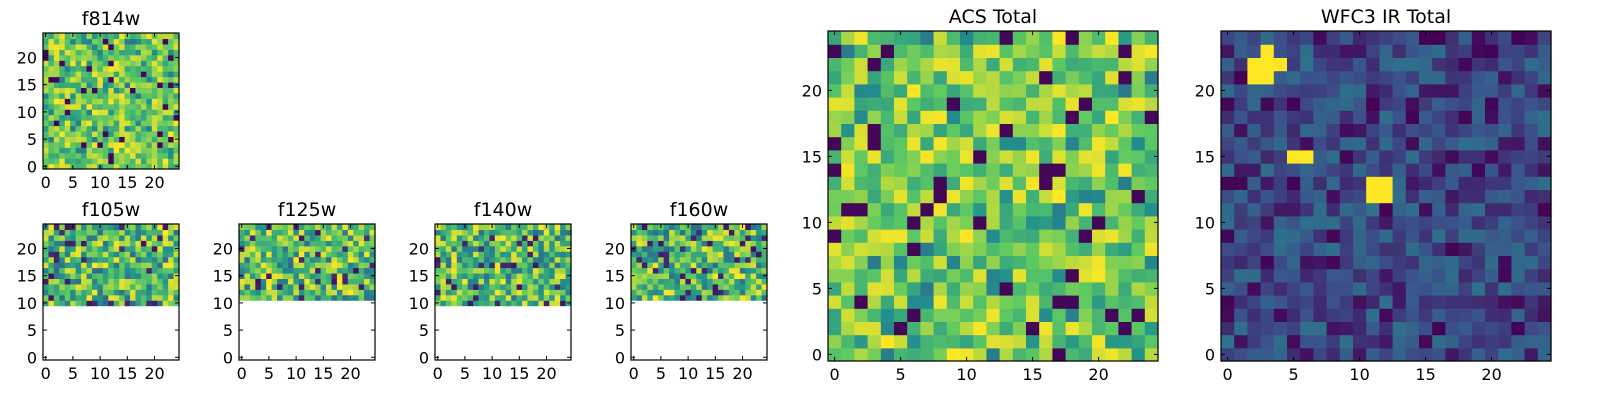 This screenshot has height=400, width=1600. Describe the element at coordinates (1210, 288) in the screenshot. I see `y-tick-label: 5` at that location.